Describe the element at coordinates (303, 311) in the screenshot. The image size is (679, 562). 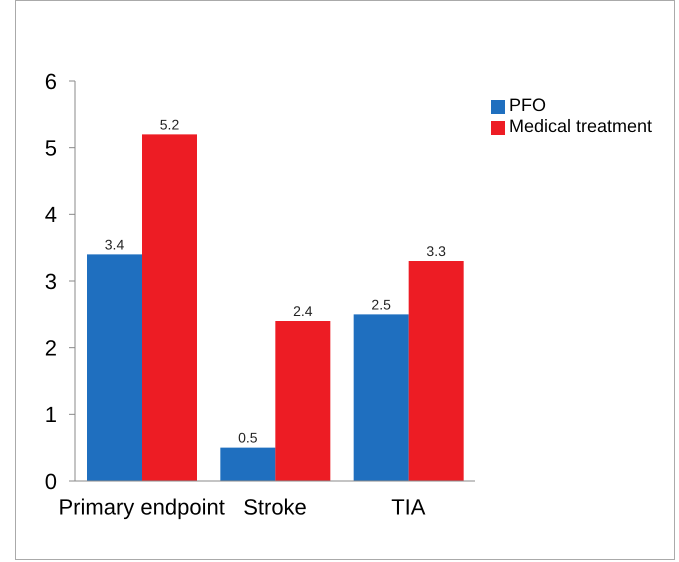
I see `data-label: 2.4` at that location.